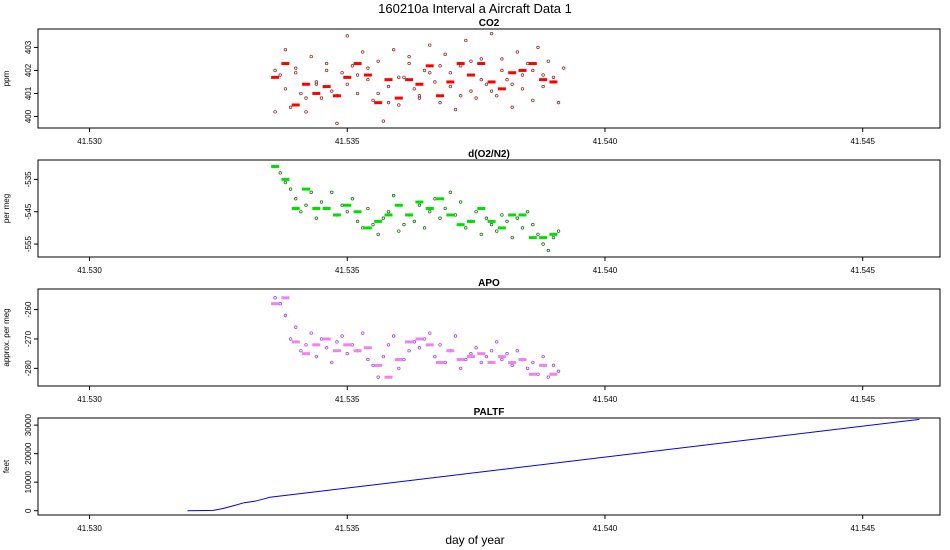 The height and width of the screenshot is (550, 950). Describe the element at coordinates (6, 208) in the screenshot. I see `y-axis-label: per meg` at that location.